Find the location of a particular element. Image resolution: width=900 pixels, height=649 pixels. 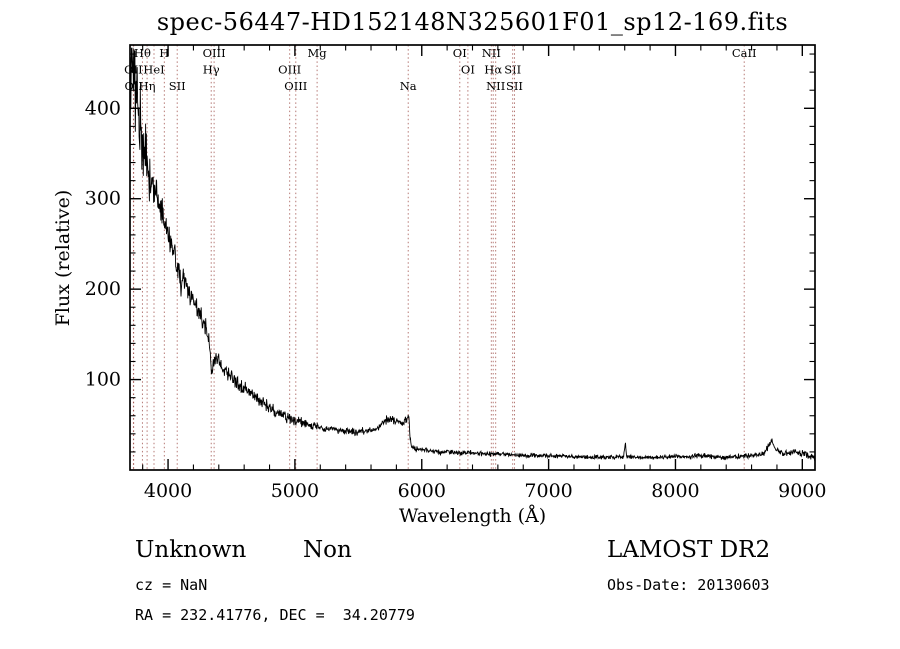

y-tick-label: 100 is located at coordinates (103, 380).